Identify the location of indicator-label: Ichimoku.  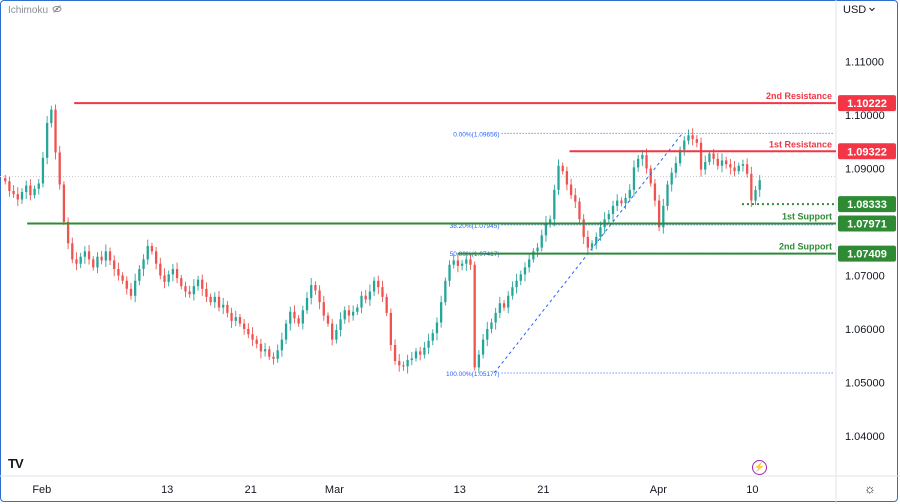
(28, 10).